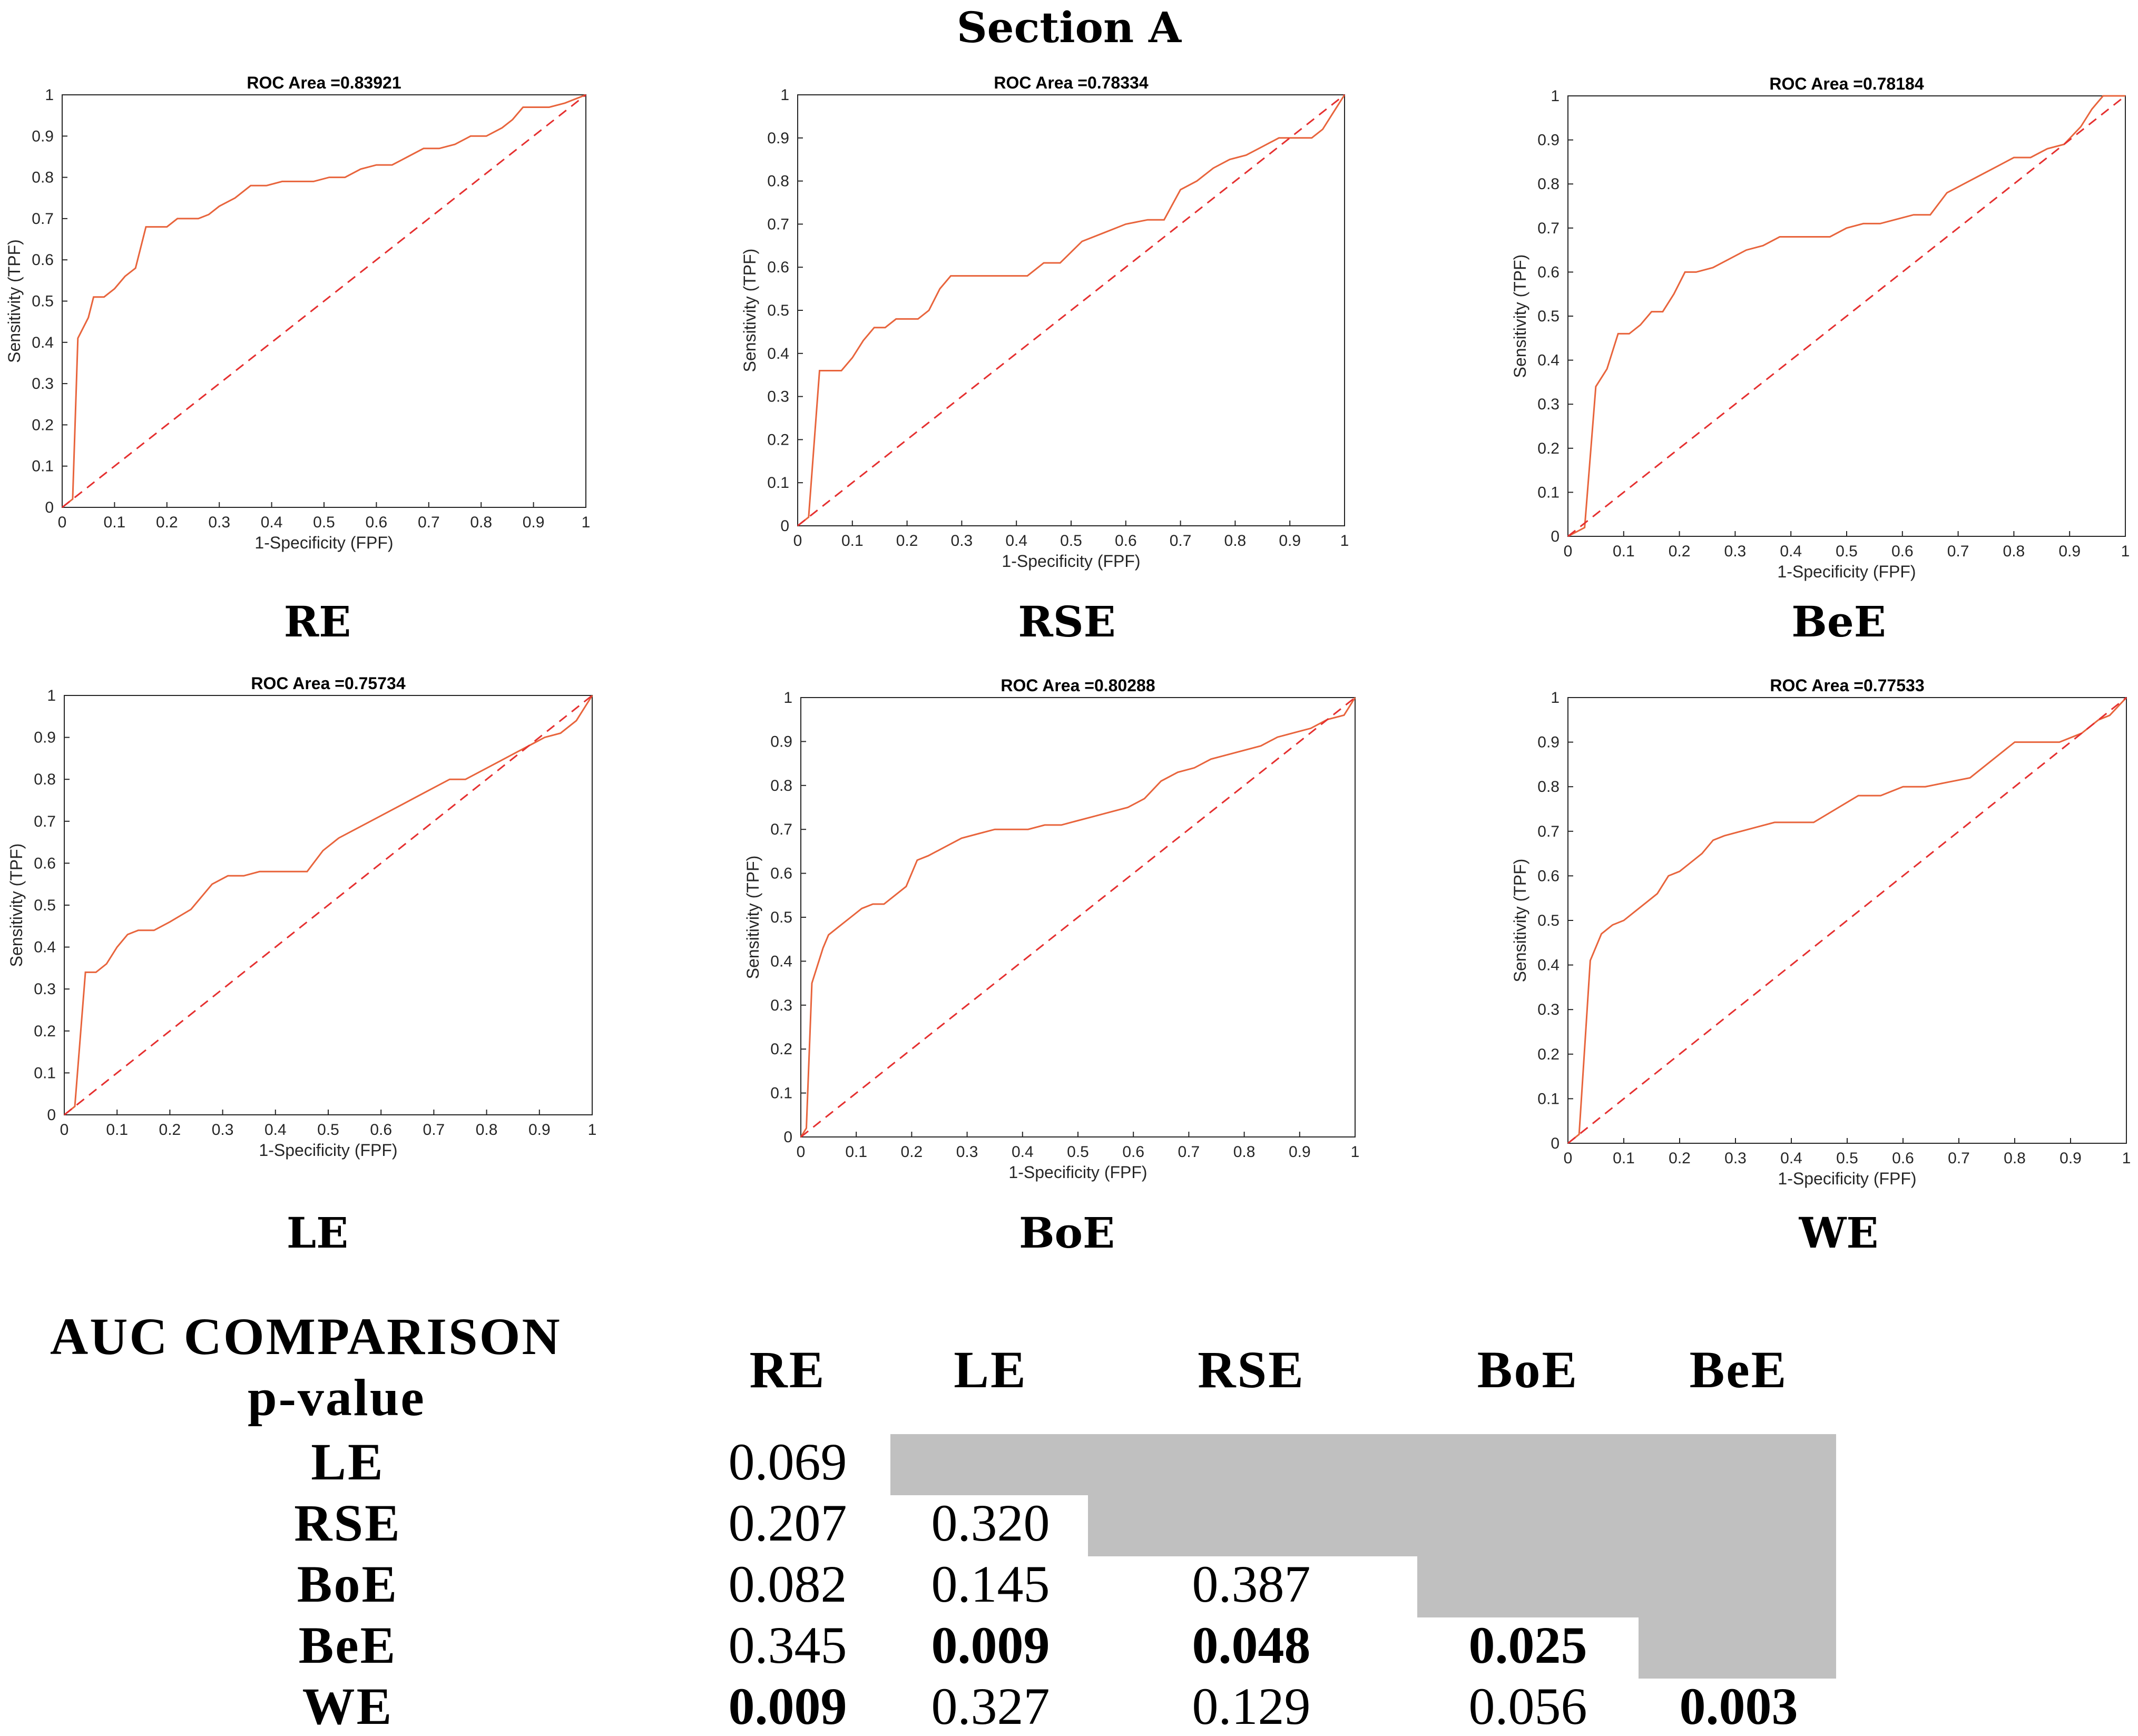 The image size is (2138, 1736). Describe the element at coordinates (1251, 1584) in the screenshot. I see `p-value-cell: 0.387` at that location.